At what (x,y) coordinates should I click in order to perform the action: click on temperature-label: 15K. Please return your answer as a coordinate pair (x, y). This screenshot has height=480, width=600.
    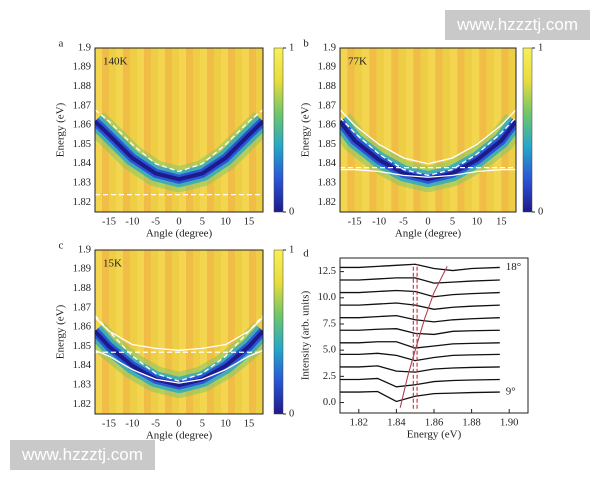
    Looking at the image, I should click on (112, 264).